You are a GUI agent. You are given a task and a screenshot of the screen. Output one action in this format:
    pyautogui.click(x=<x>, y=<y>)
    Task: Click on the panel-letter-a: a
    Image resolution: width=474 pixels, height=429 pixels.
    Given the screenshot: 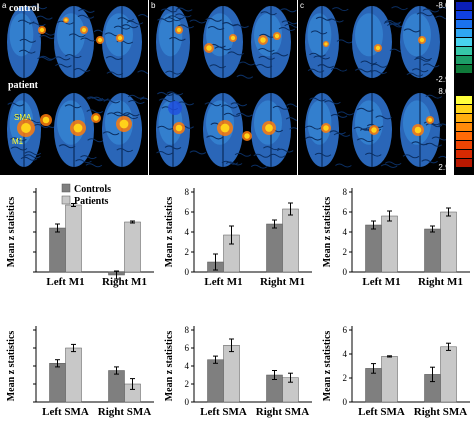 What is the action you would take?
    pyautogui.click(x=4, y=5)
    